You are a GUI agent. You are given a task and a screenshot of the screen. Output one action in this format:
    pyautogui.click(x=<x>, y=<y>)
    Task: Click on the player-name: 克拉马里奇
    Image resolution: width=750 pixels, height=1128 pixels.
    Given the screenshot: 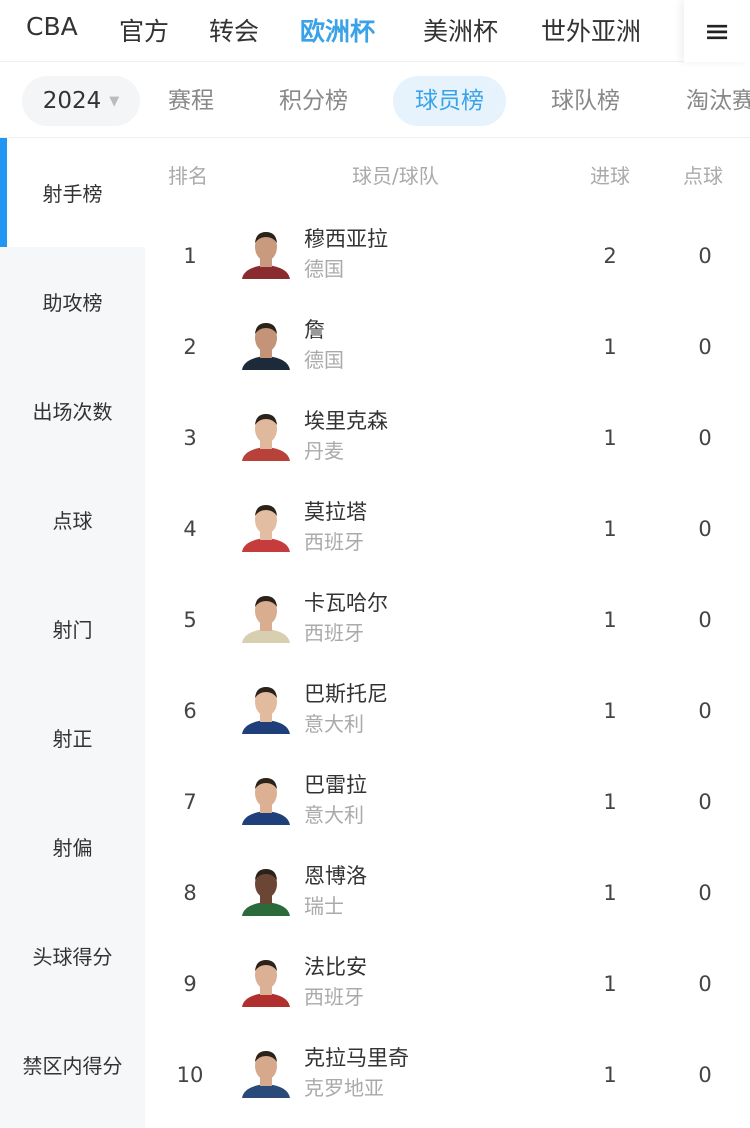 What is the action you would take?
    pyautogui.click(x=356, y=1058)
    